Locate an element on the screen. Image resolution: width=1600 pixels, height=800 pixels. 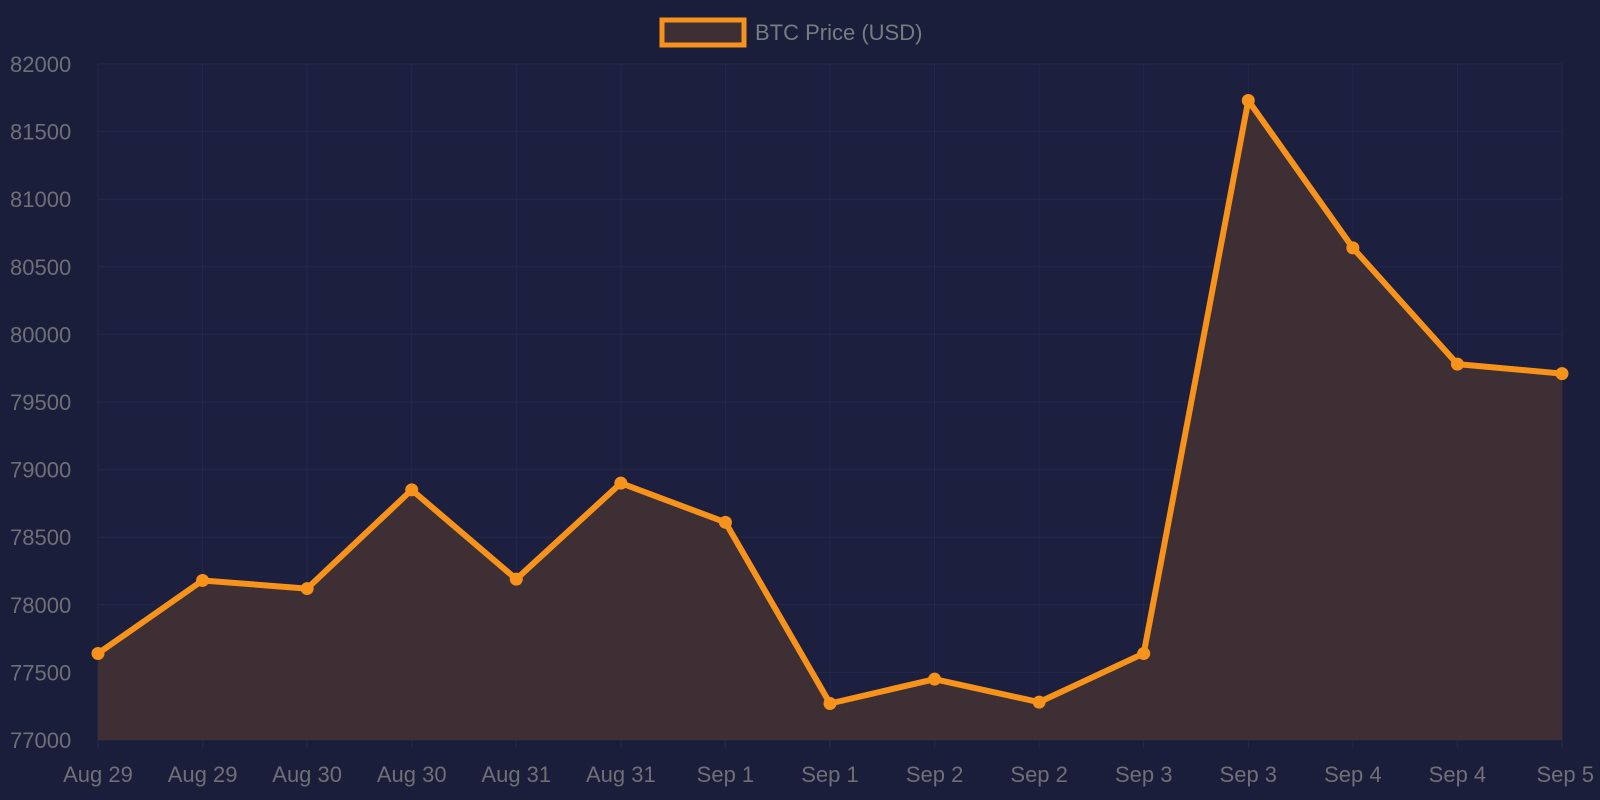
y-tick-label: 79500 is located at coordinates (40, 402).